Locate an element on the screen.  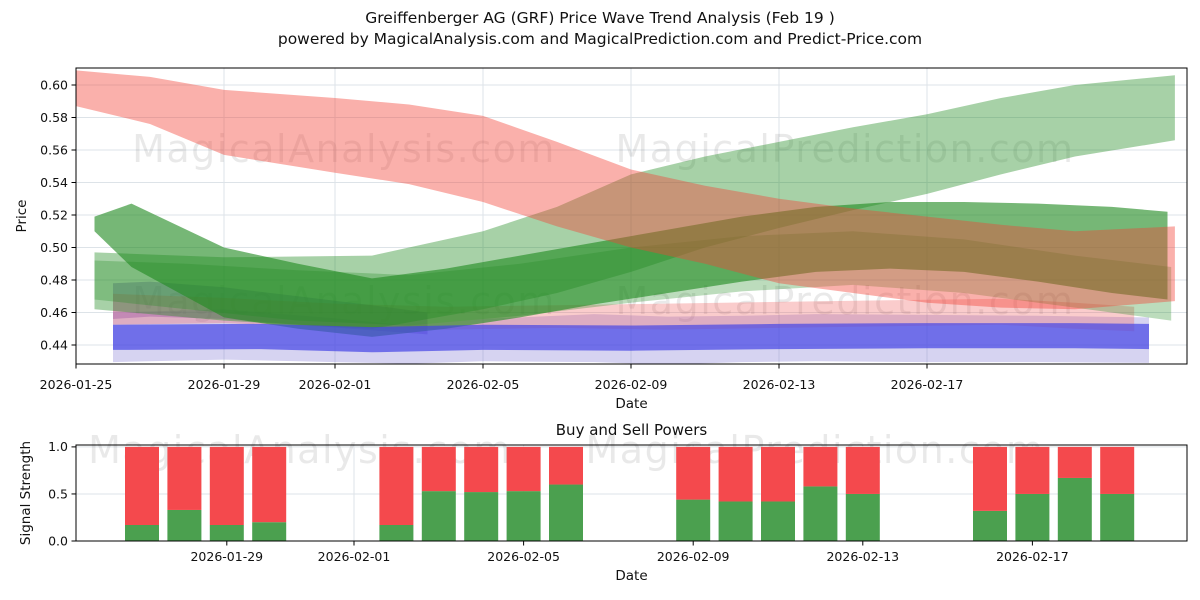
x-tick-label-bottom: 2026-02-13 is located at coordinates (862, 556).